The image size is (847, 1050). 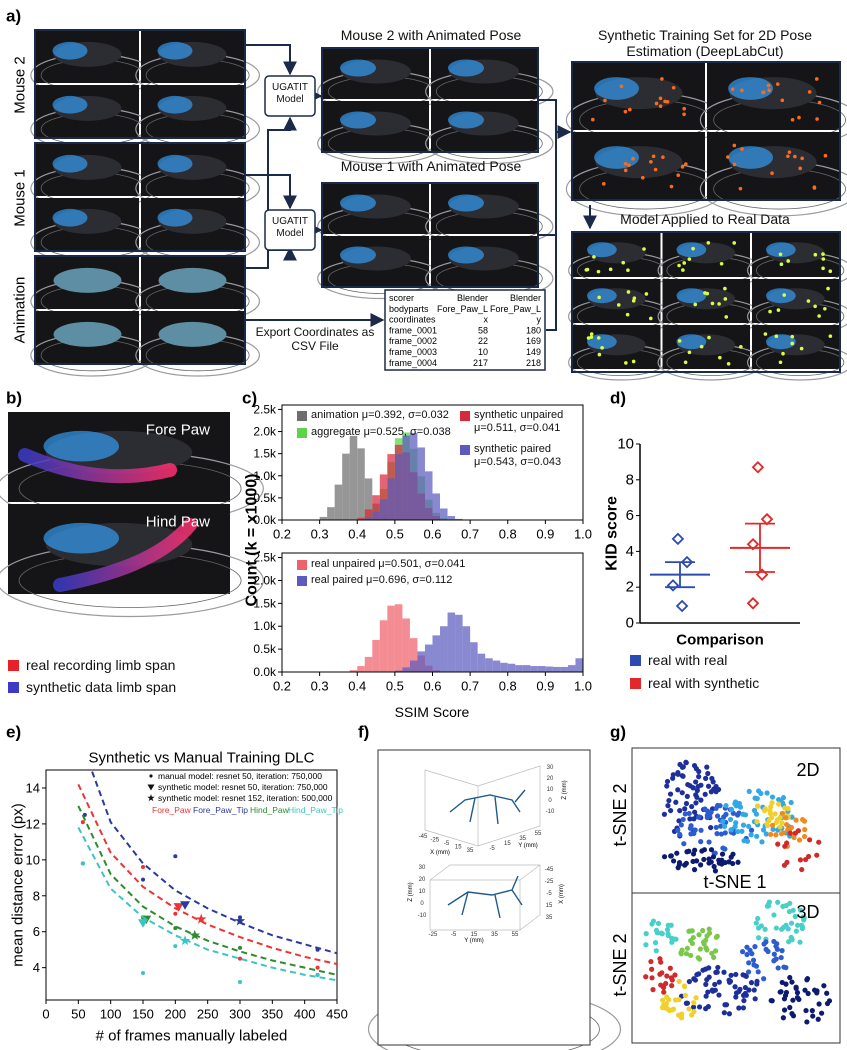 I want to click on 3d-tick: 15, so click(x=458, y=848).